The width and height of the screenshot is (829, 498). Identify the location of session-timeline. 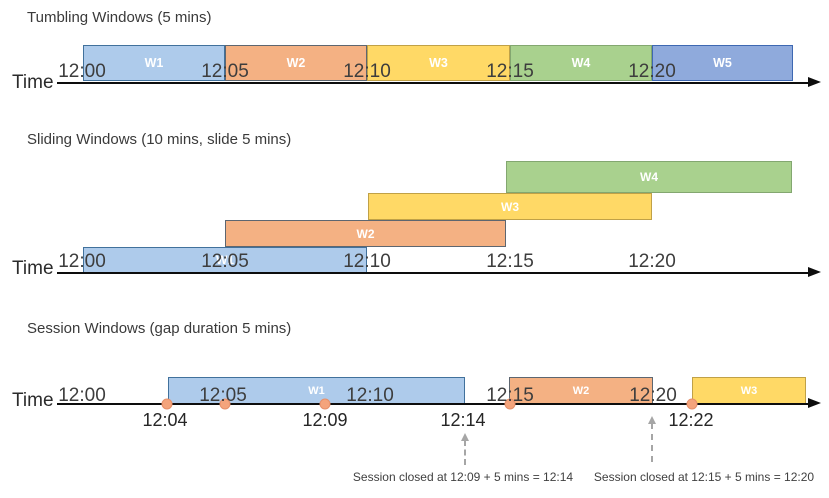
(433, 404).